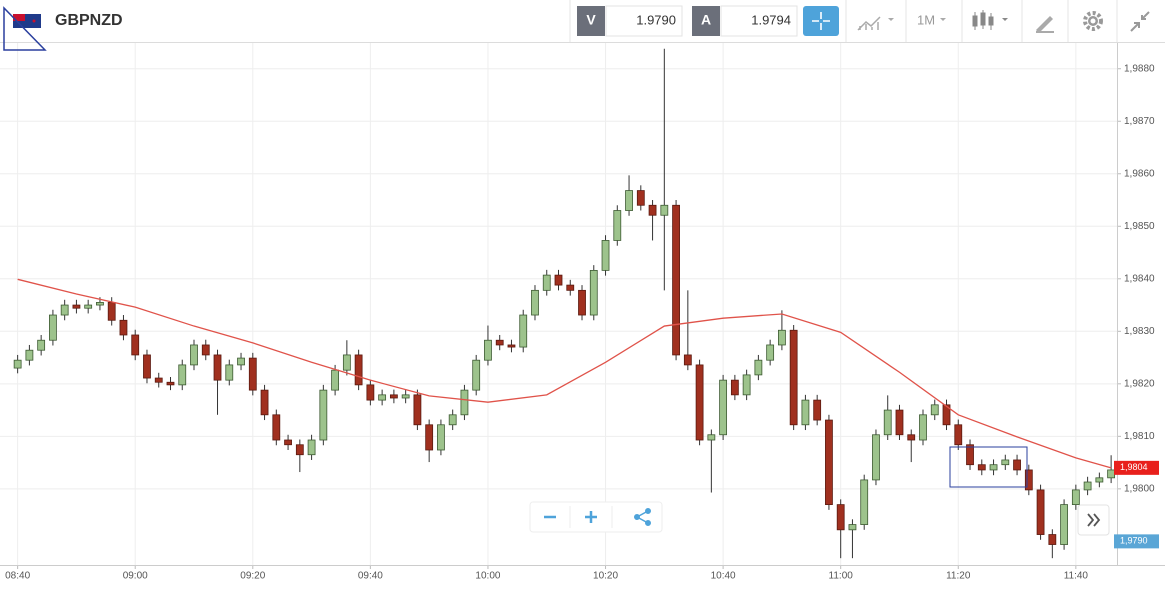  Describe the element at coordinates (958, 576) in the screenshot. I see `x-tick-label: 11:20` at that location.